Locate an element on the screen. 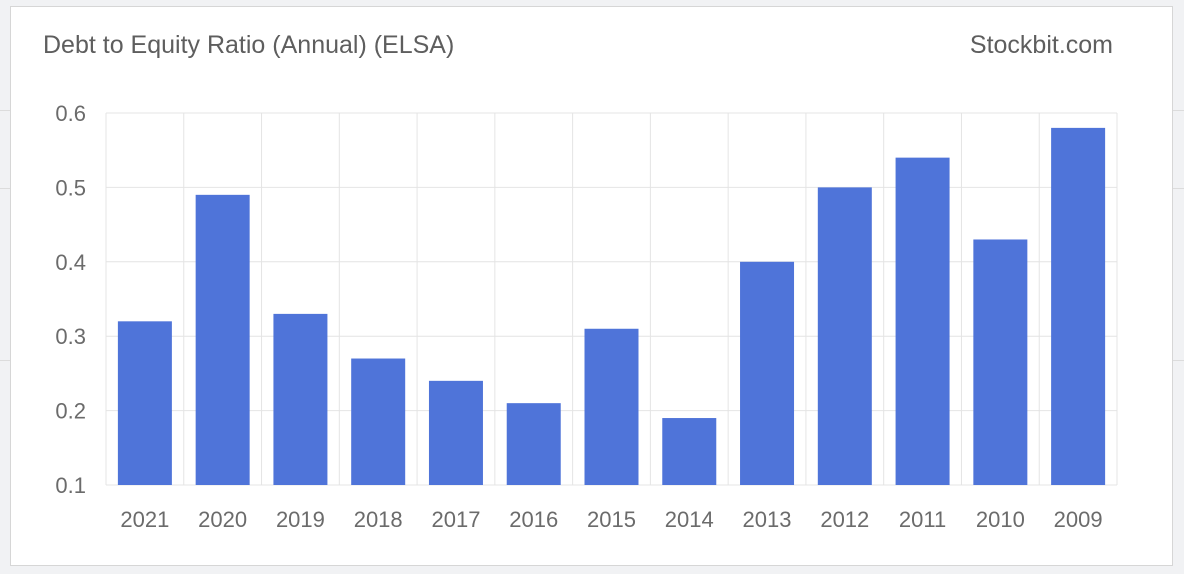 This screenshot has width=1184, height=574. bar-2021 is located at coordinates (144, 403).